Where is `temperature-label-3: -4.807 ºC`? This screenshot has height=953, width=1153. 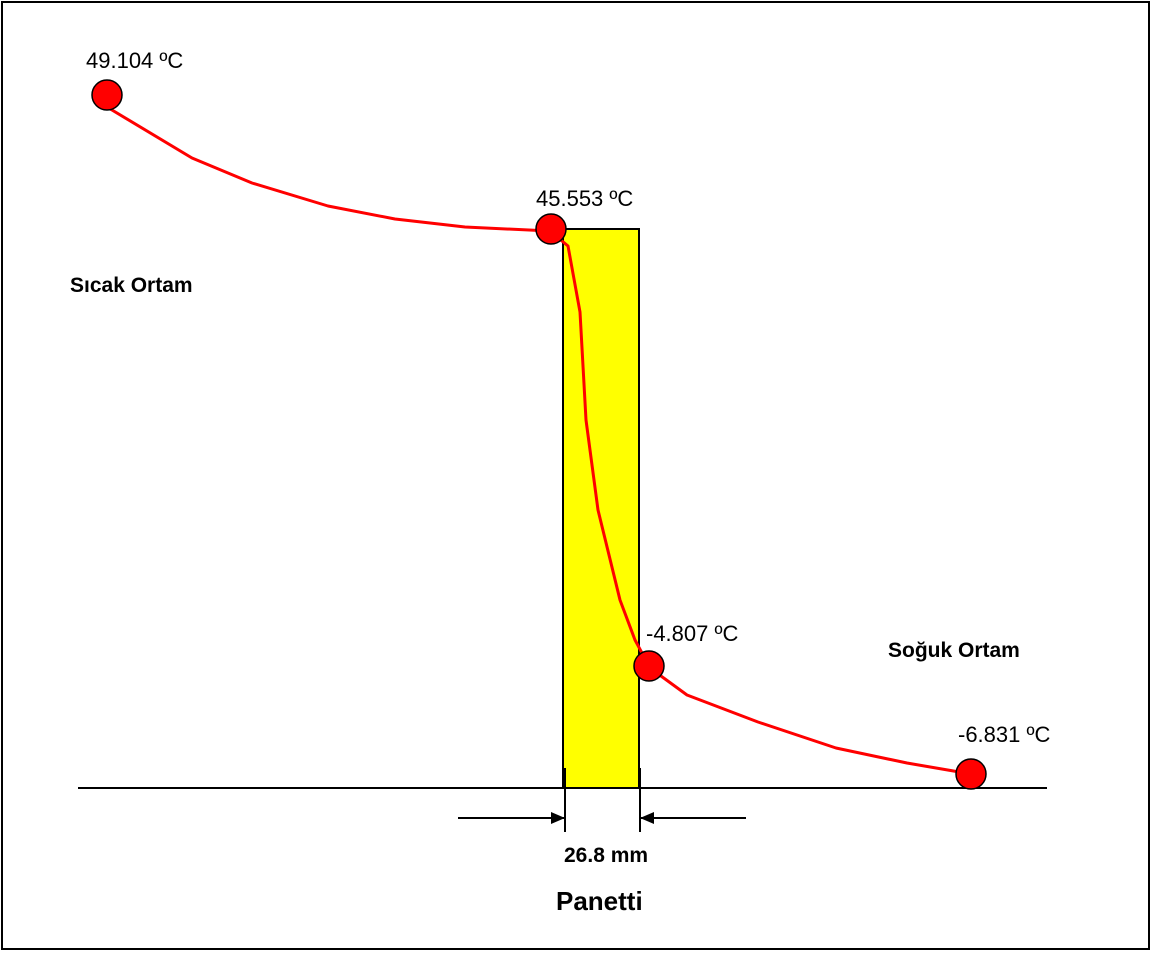 temperature-label-3: -4.807 ºC is located at coordinates (692, 633).